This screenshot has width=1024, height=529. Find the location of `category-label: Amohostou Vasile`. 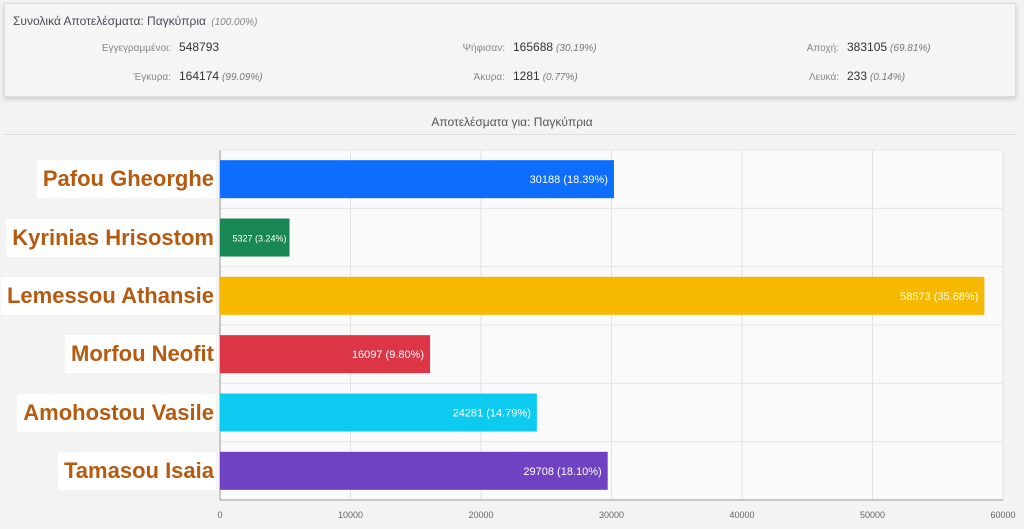

category-label: Amohostou Vasile is located at coordinates (116, 412).